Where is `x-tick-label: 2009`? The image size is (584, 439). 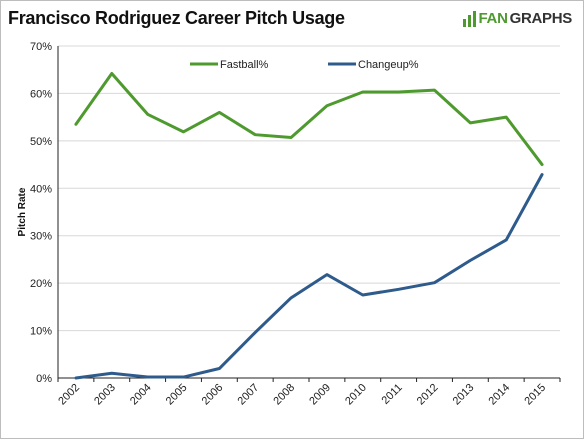
x-tick-label: 2009 is located at coordinates (320, 395).